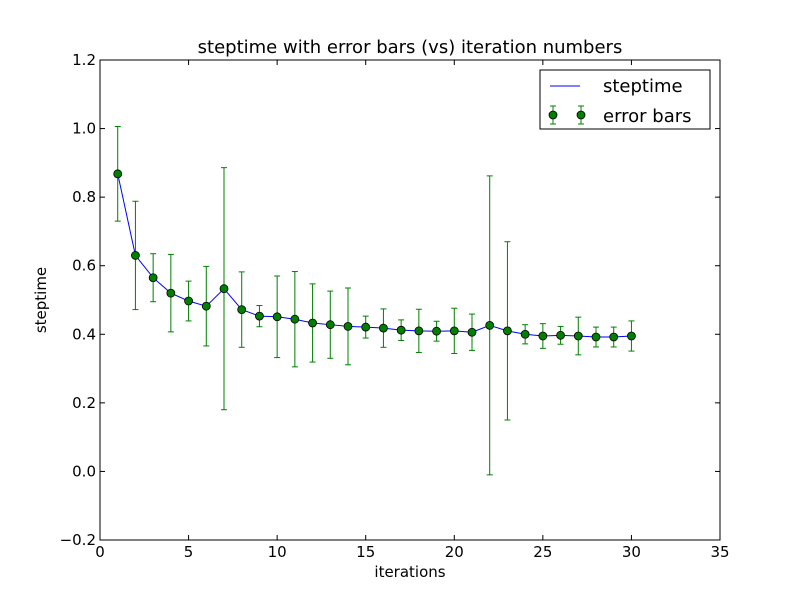  What do you see at coordinates (84, 266) in the screenshot?
I see `y-tick-label: 0.6` at bounding box center [84, 266].